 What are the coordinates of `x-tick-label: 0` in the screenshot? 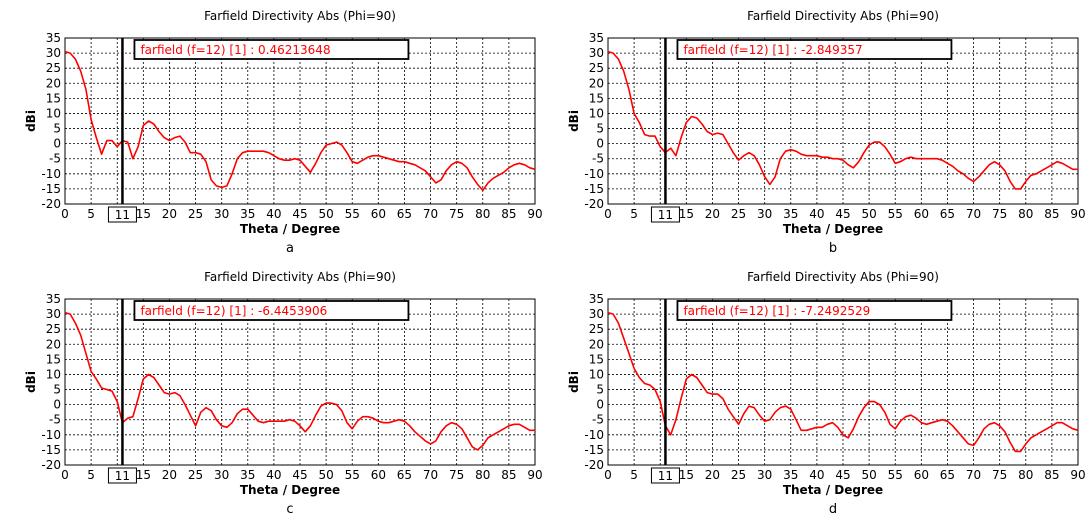 It's located at (608, 475).